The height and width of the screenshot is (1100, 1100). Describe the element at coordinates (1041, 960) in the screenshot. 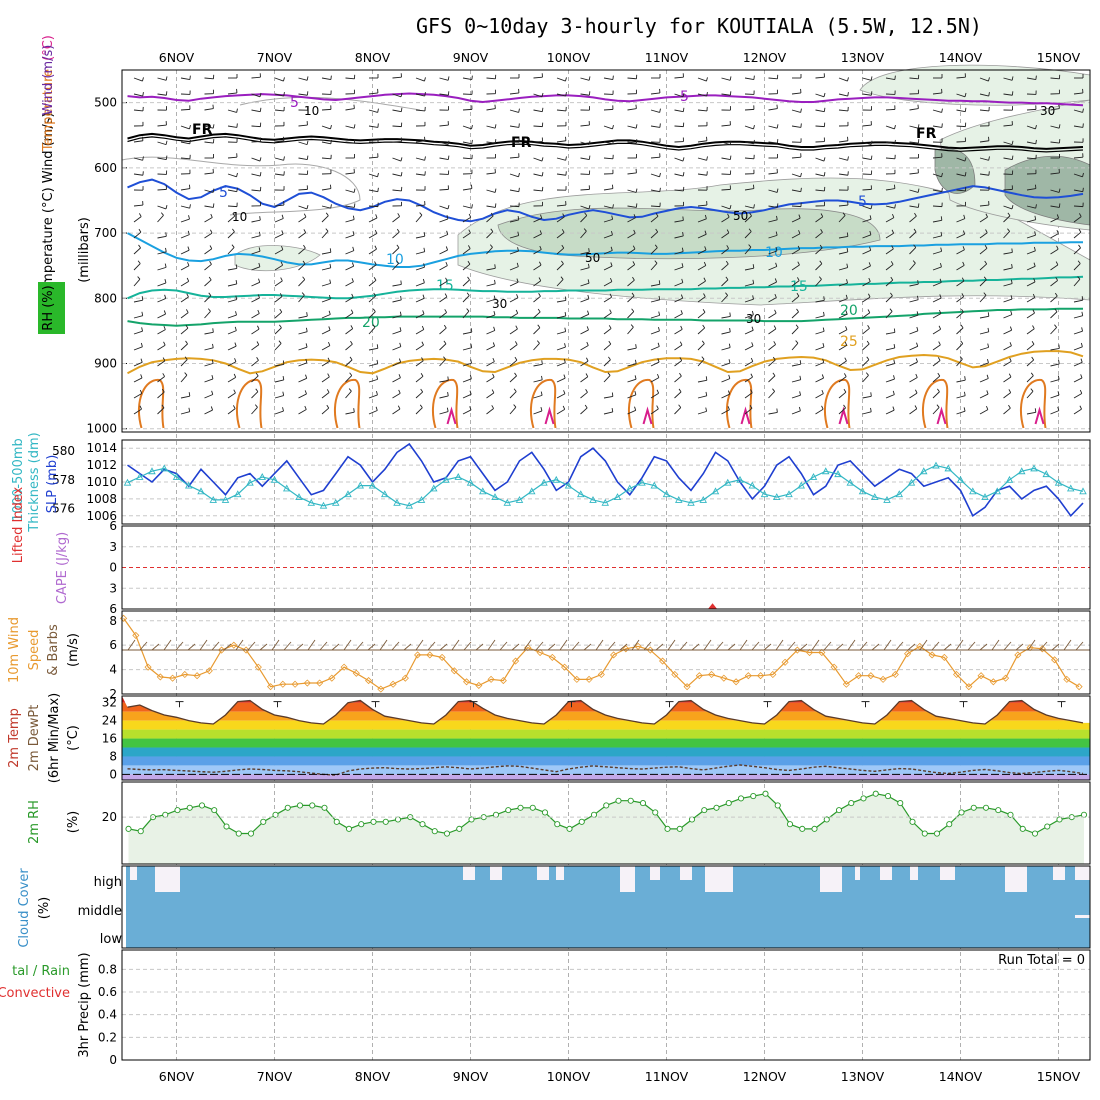

I see `run-total-label: Run Total = 0` at that location.